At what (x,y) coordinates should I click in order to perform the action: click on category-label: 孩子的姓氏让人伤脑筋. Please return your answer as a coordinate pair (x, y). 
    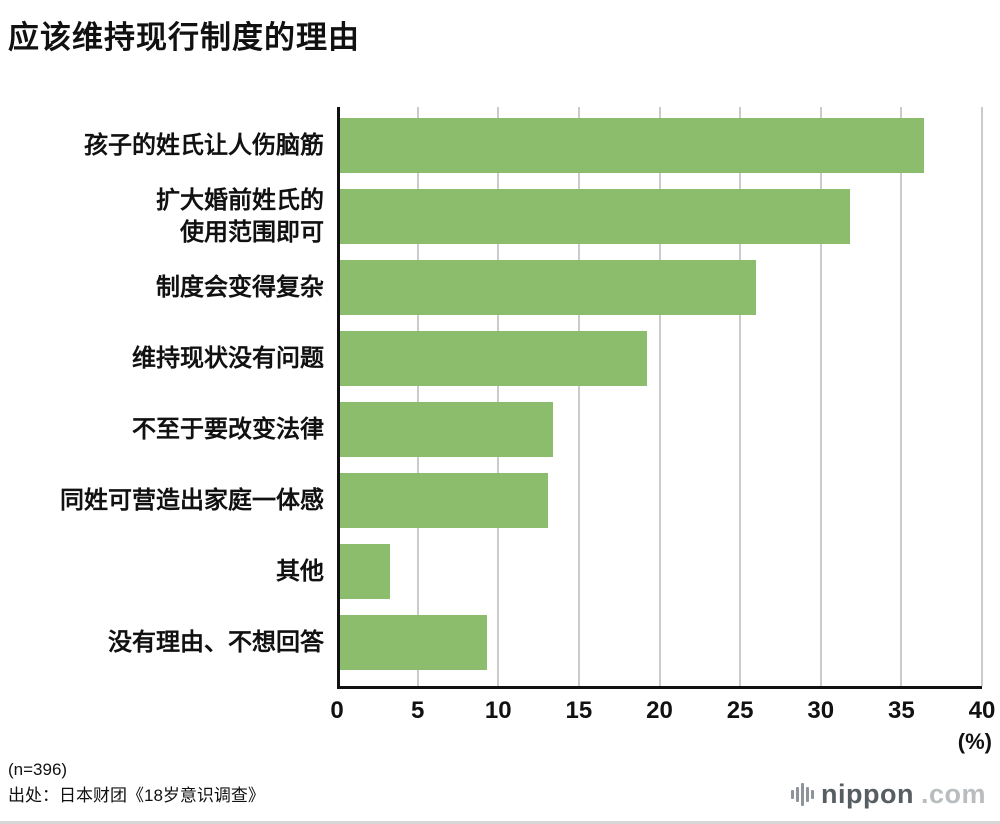
    Looking at the image, I should click on (204, 145).